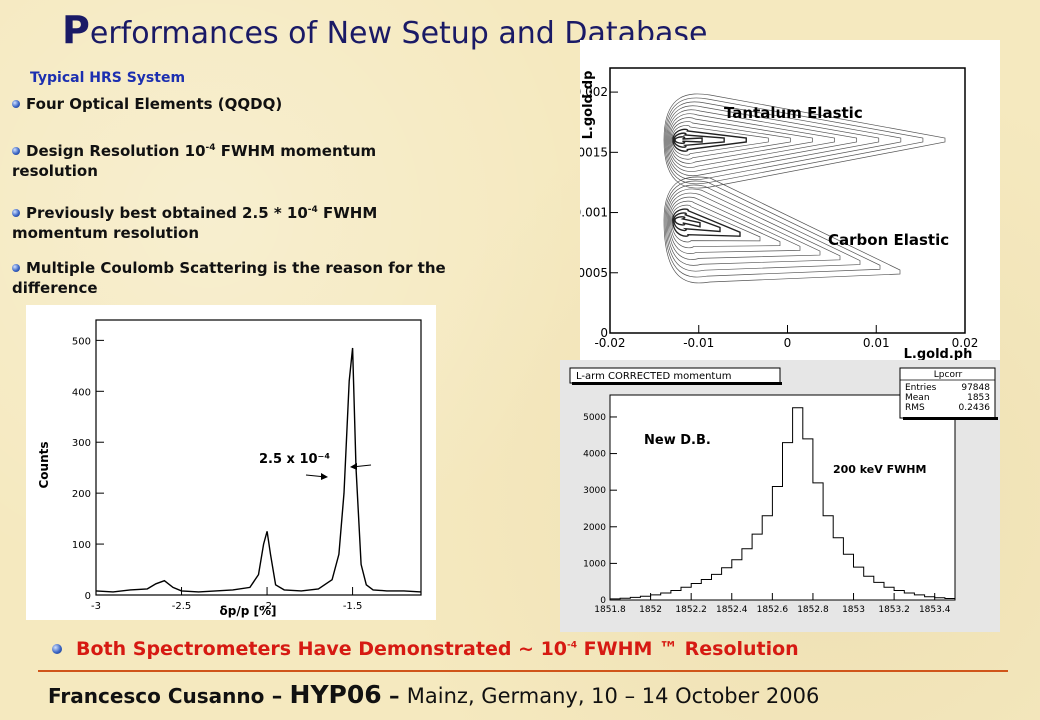 This screenshot has height=720, width=1040. What do you see at coordinates (594, 564) in the screenshot?
I see `hist-y-tick-label: 1000` at bounding box center [594, 564].